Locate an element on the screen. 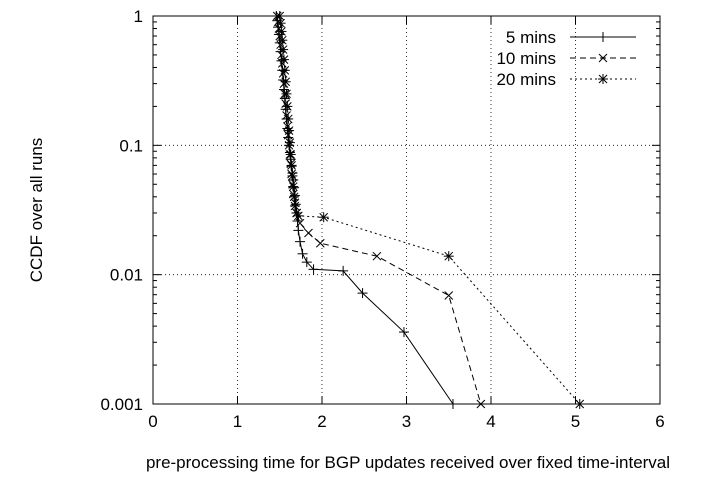 Image resolution: width=702 pixels, height=482 pixels. x-tick-label: 6 is located at coordinates (659, 421).